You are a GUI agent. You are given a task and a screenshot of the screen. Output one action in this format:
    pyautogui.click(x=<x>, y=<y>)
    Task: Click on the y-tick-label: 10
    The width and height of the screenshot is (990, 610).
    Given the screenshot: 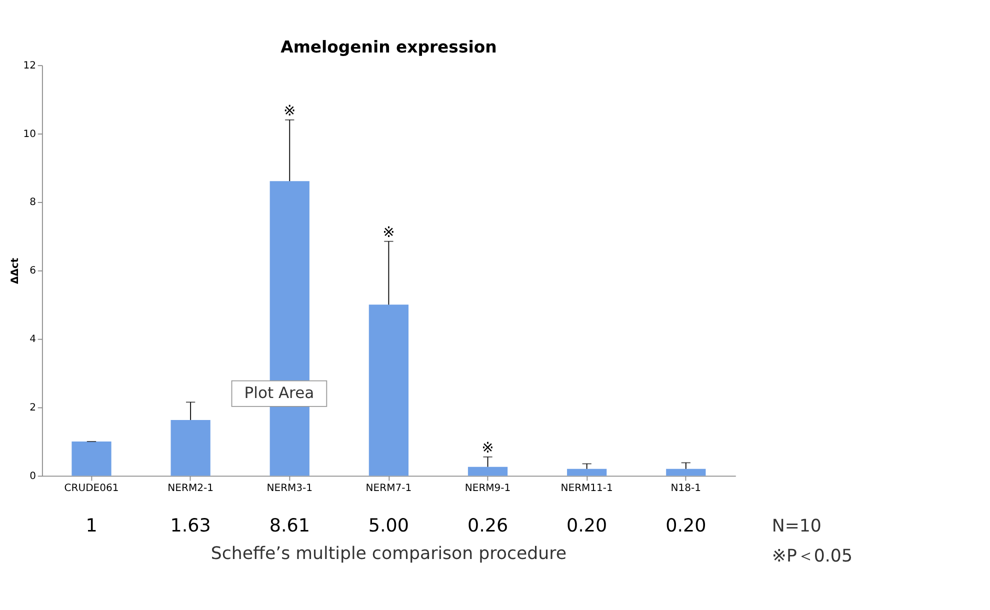 What is the action you would take?
    pyautogui.click(x=29, y=134)
    